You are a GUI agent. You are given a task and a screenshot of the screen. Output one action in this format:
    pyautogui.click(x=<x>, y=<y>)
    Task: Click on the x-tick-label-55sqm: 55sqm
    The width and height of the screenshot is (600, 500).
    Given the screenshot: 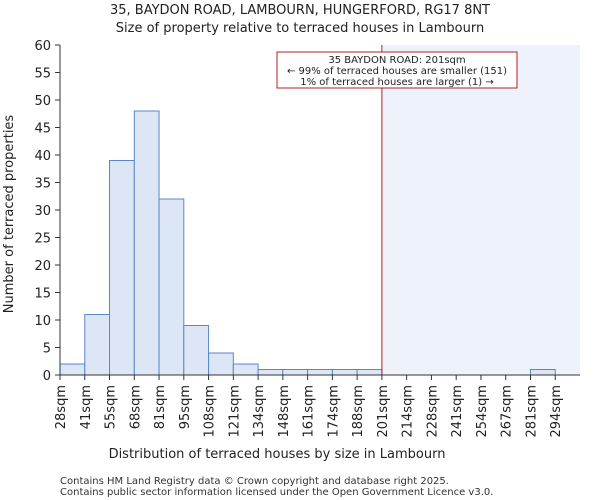 What is the action you would take?
    pyautogui.click(x=111, y=407)
    